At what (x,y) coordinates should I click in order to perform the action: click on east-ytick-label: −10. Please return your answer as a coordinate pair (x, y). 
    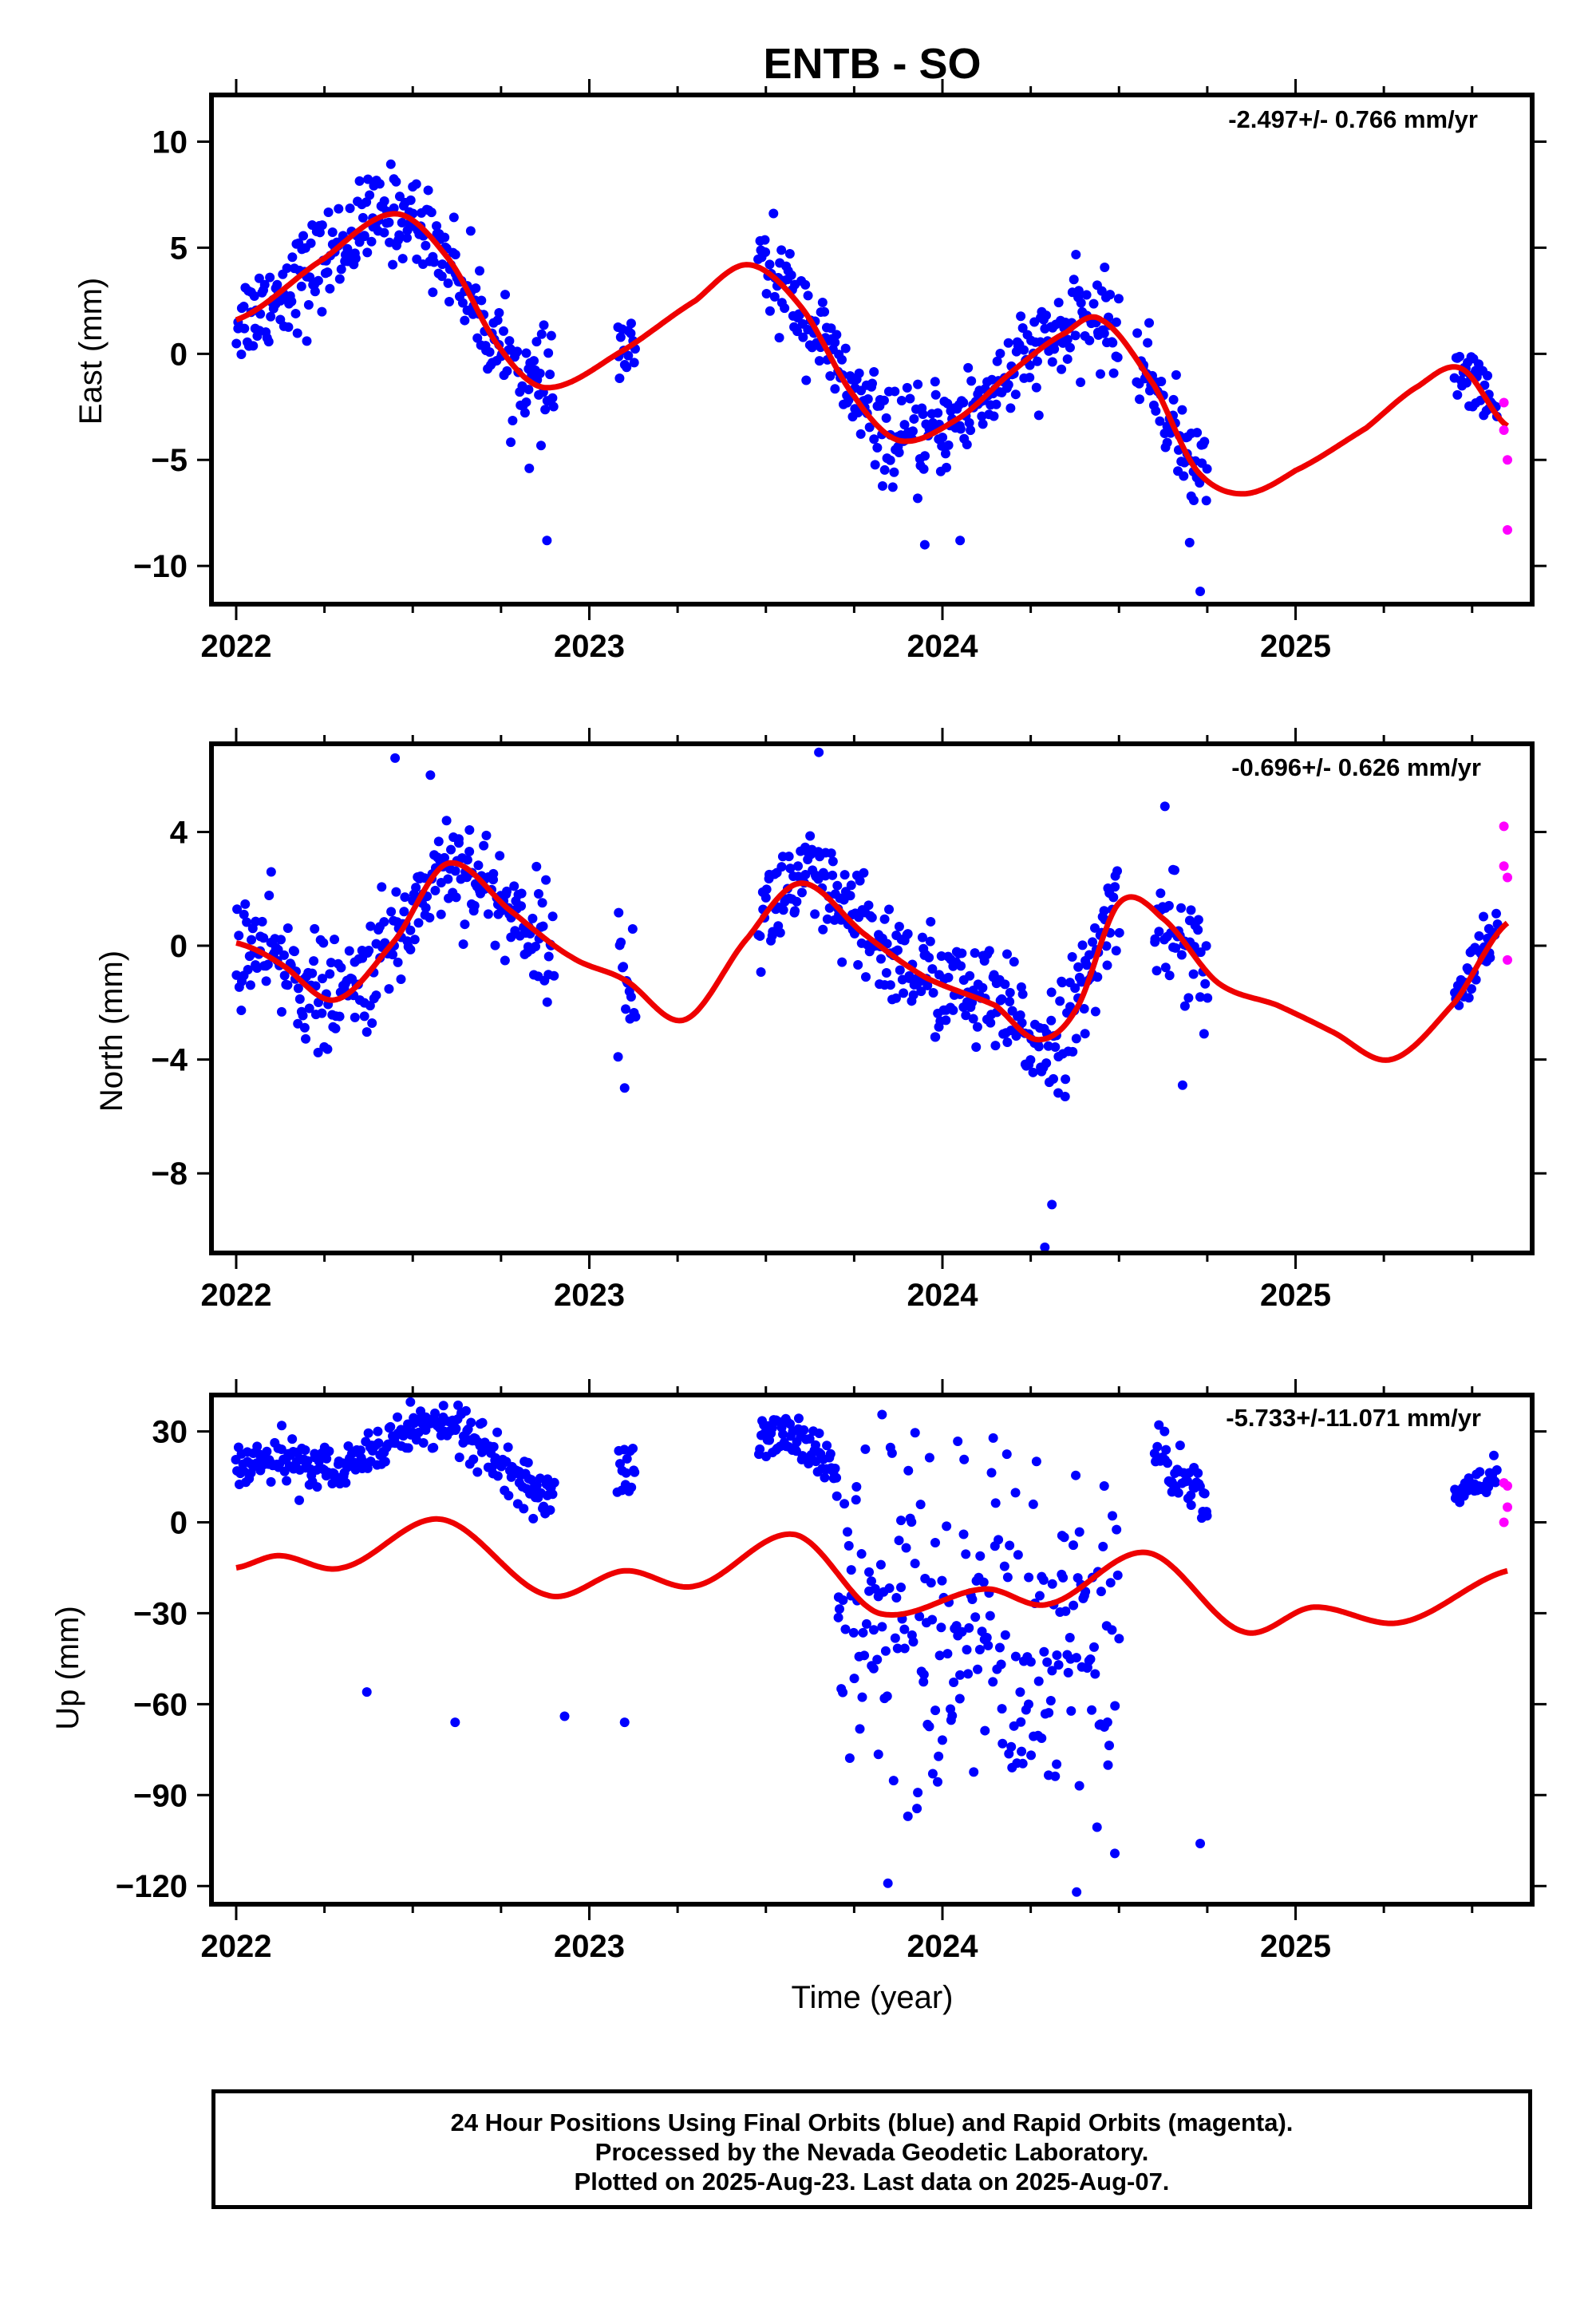
    Looking at the image, I should click on (160, 566).